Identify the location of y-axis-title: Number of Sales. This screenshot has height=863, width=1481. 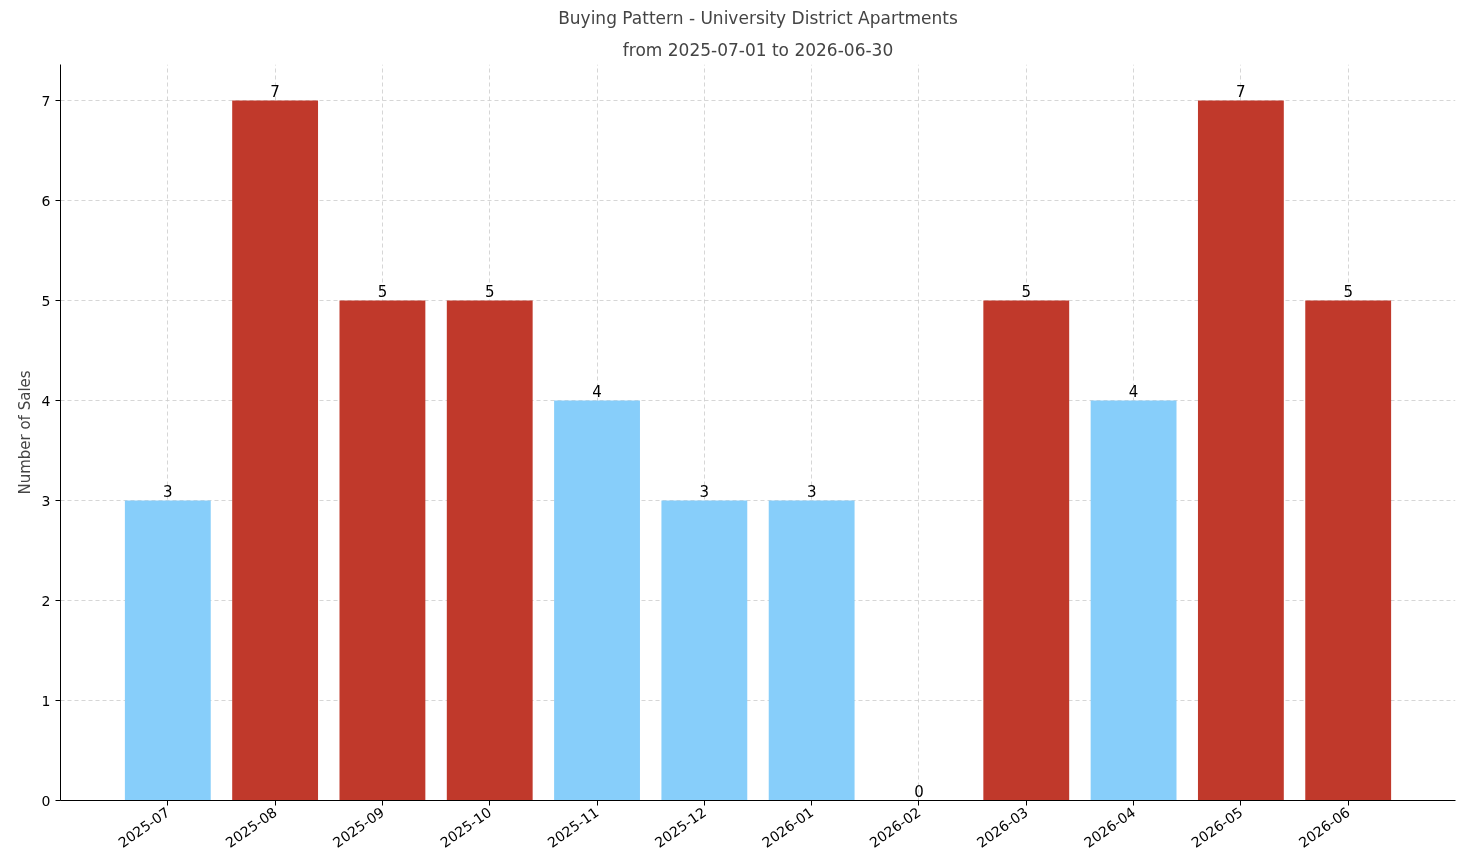
(24, 432).